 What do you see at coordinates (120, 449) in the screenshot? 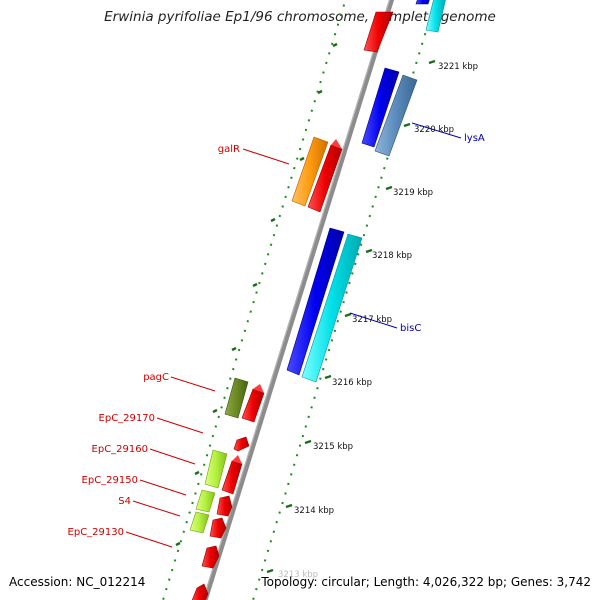
I see `label-EpC_29160: EpC_29160` at bounding box center [120, 449].